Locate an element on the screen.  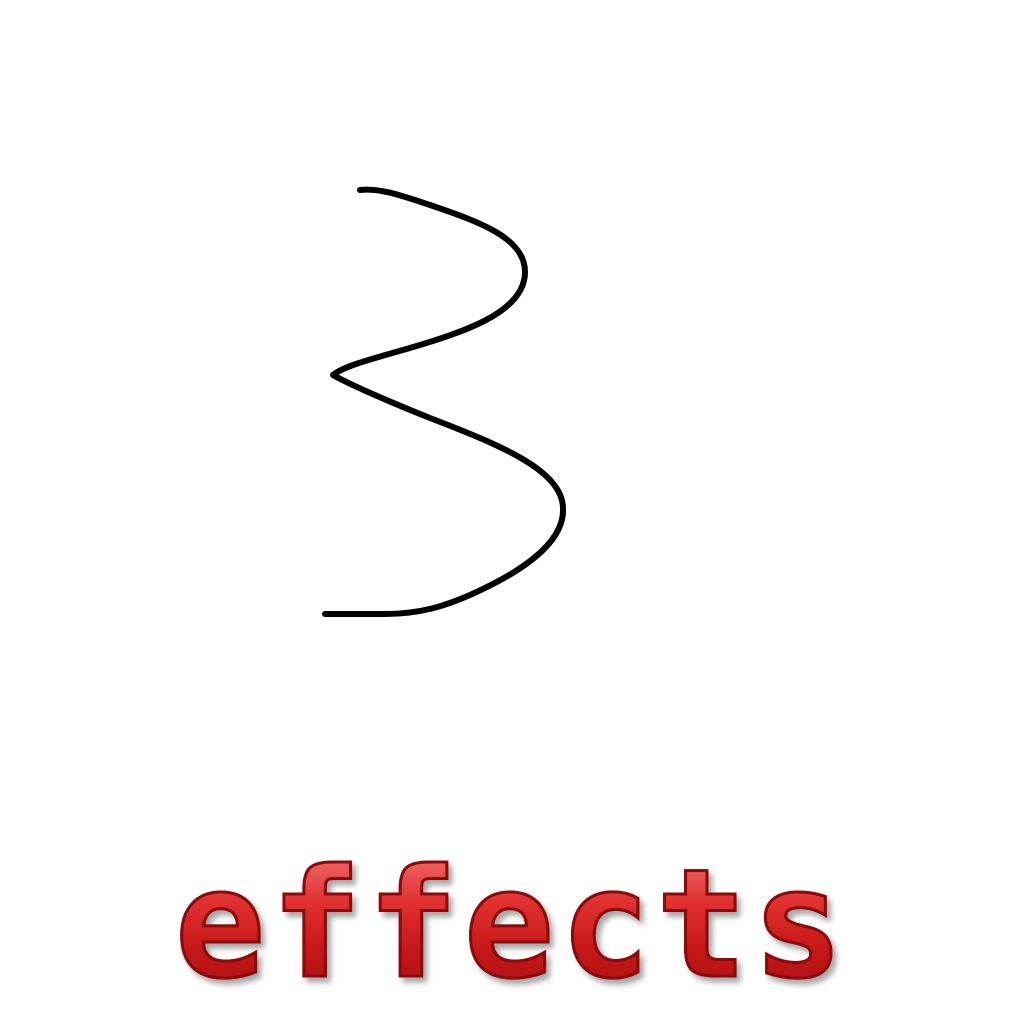
caption-text: effects is located at coordinates (511, 925).